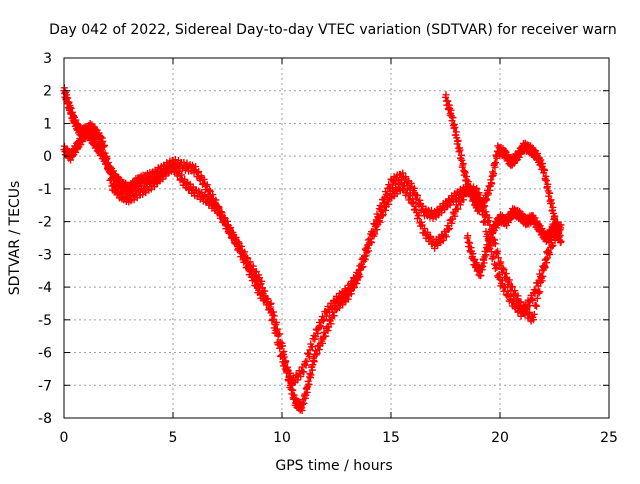 This screenshot has height=484, width=640. What do you see at coordinates (282, 438) in the screenshot?
I see `x-tick-label: 10` at bounding box center [282, 438].